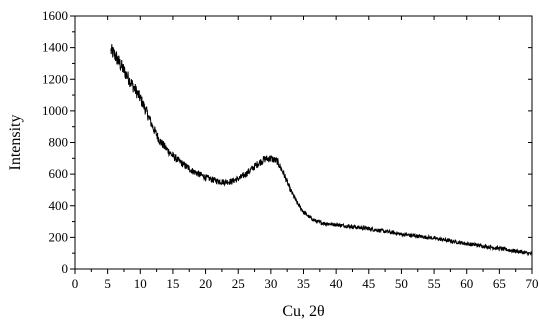  What do you see at coordinates (59, 205) in the screenshot?
I see `y-tick-label: 400` at bounding box center [59, 205].